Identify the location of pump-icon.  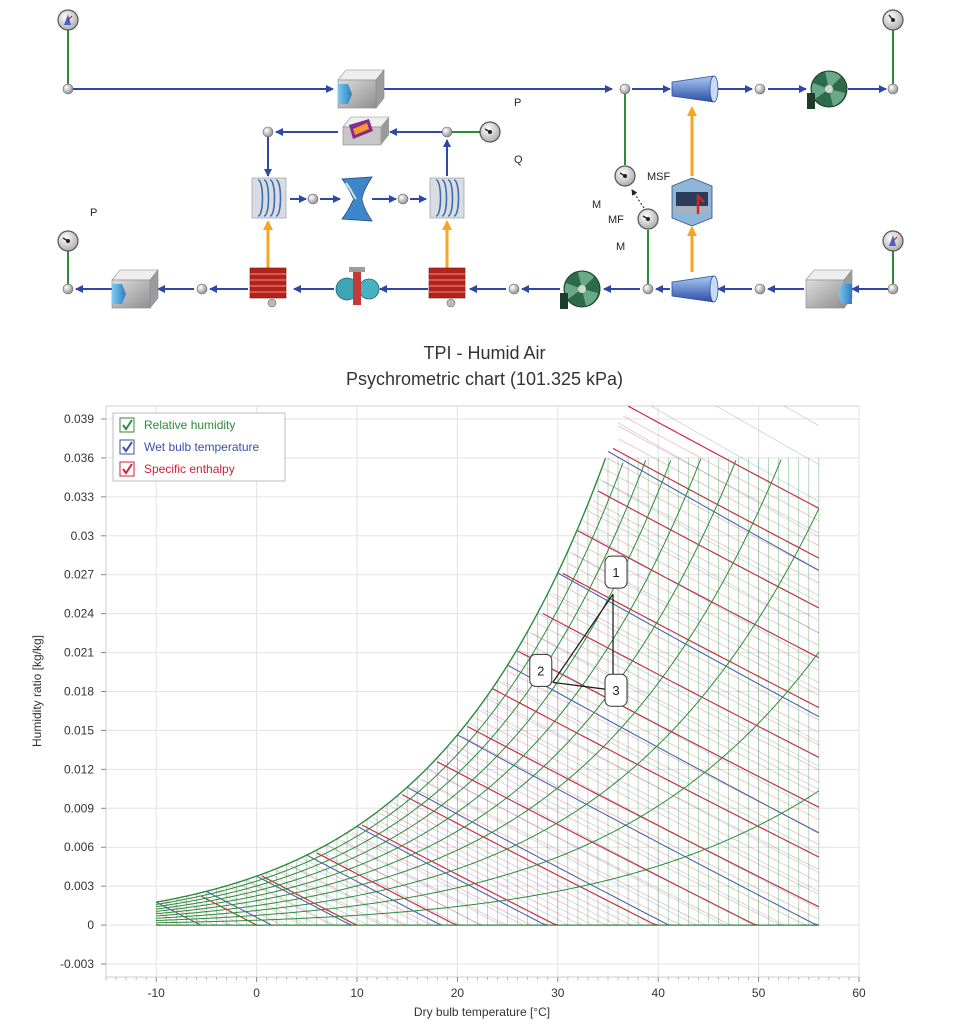
(357, 286).